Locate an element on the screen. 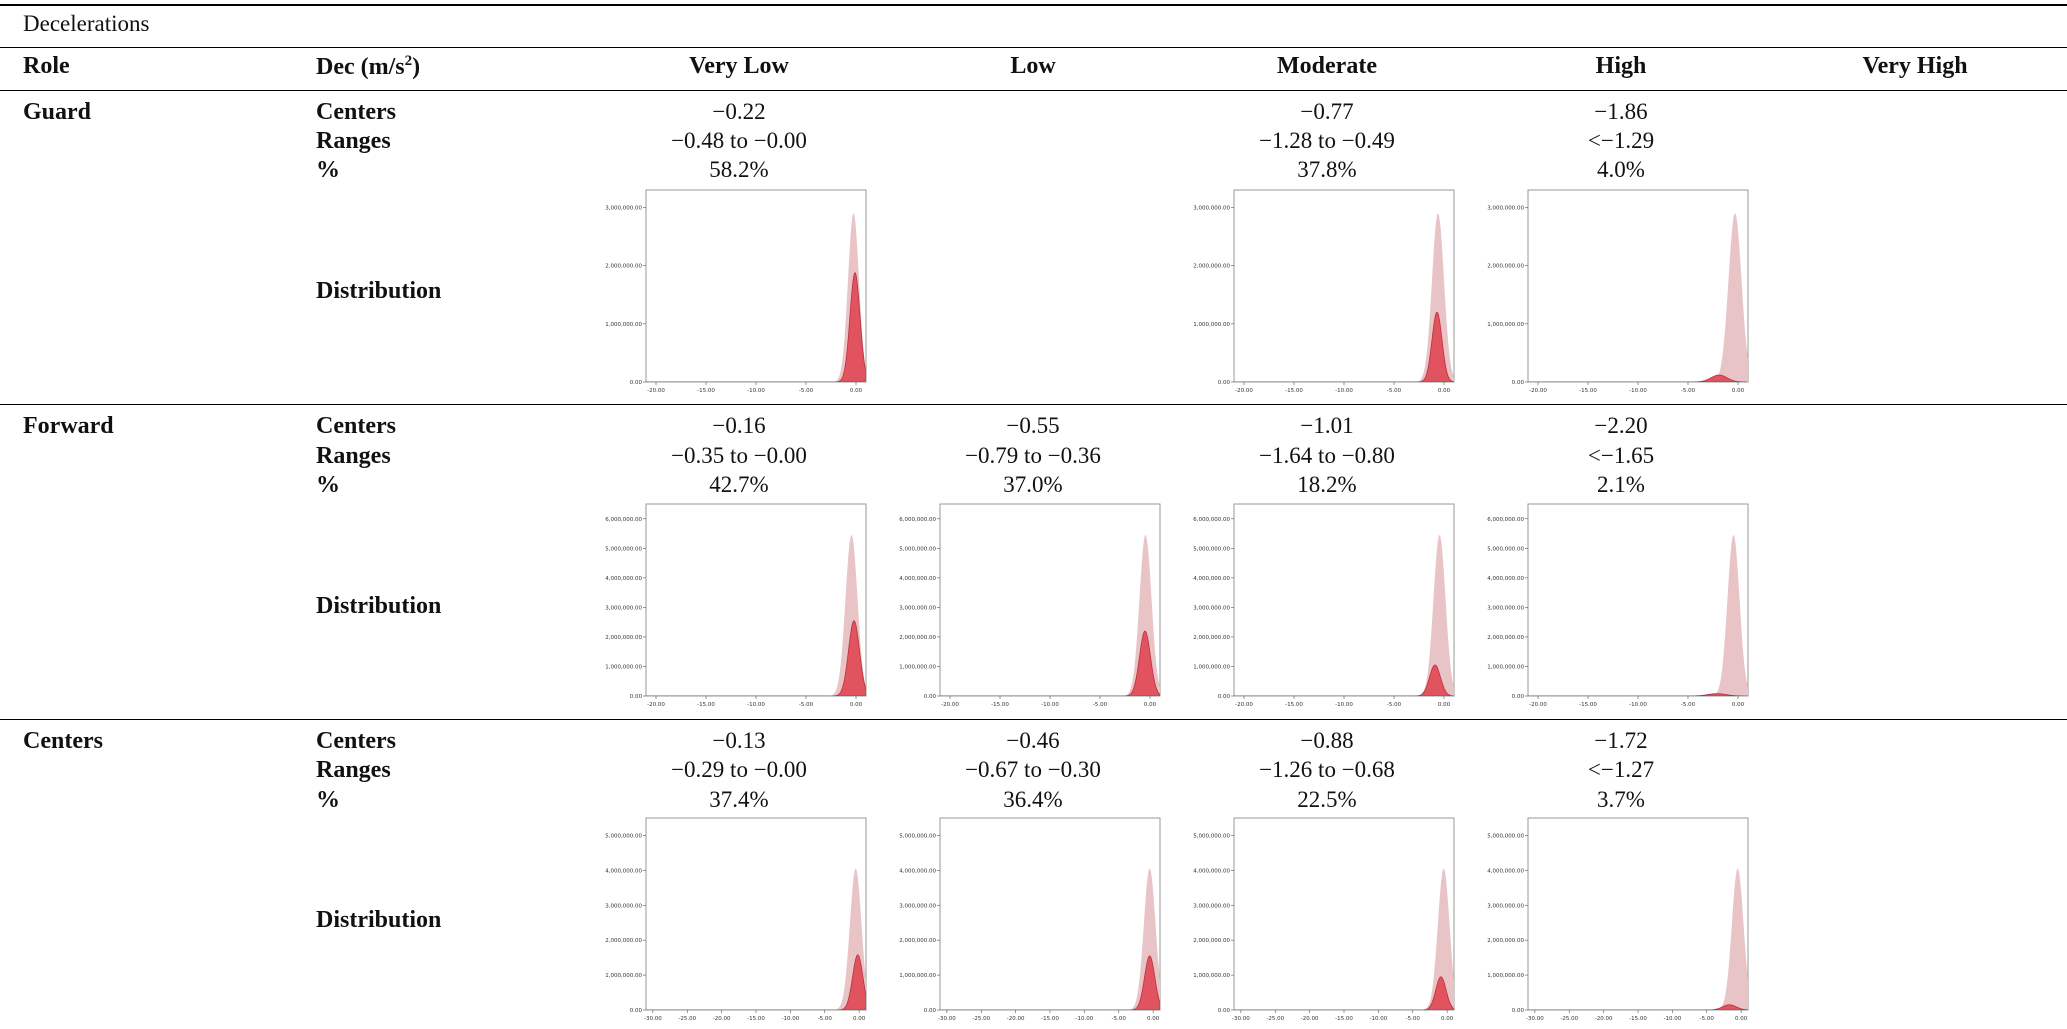  header-dec-close: ) is located at coordinates (416, 67).